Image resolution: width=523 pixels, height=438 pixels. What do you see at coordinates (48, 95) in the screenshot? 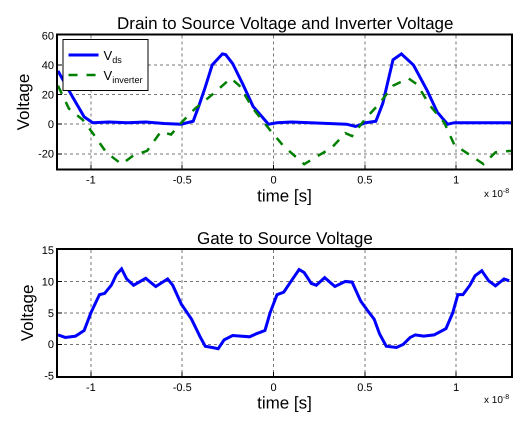
I see `y-tick-label: 20` at bounding box center [48, 95].